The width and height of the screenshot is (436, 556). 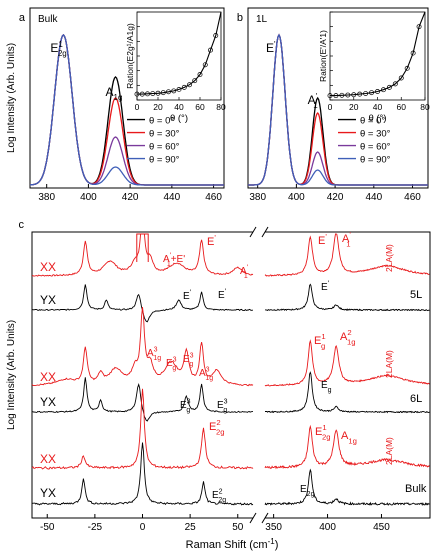 What do you see at coordinates (347, 363) in the screenshot?
I see `spectrum-6L-XX-right` at bounding box center [347, 363].